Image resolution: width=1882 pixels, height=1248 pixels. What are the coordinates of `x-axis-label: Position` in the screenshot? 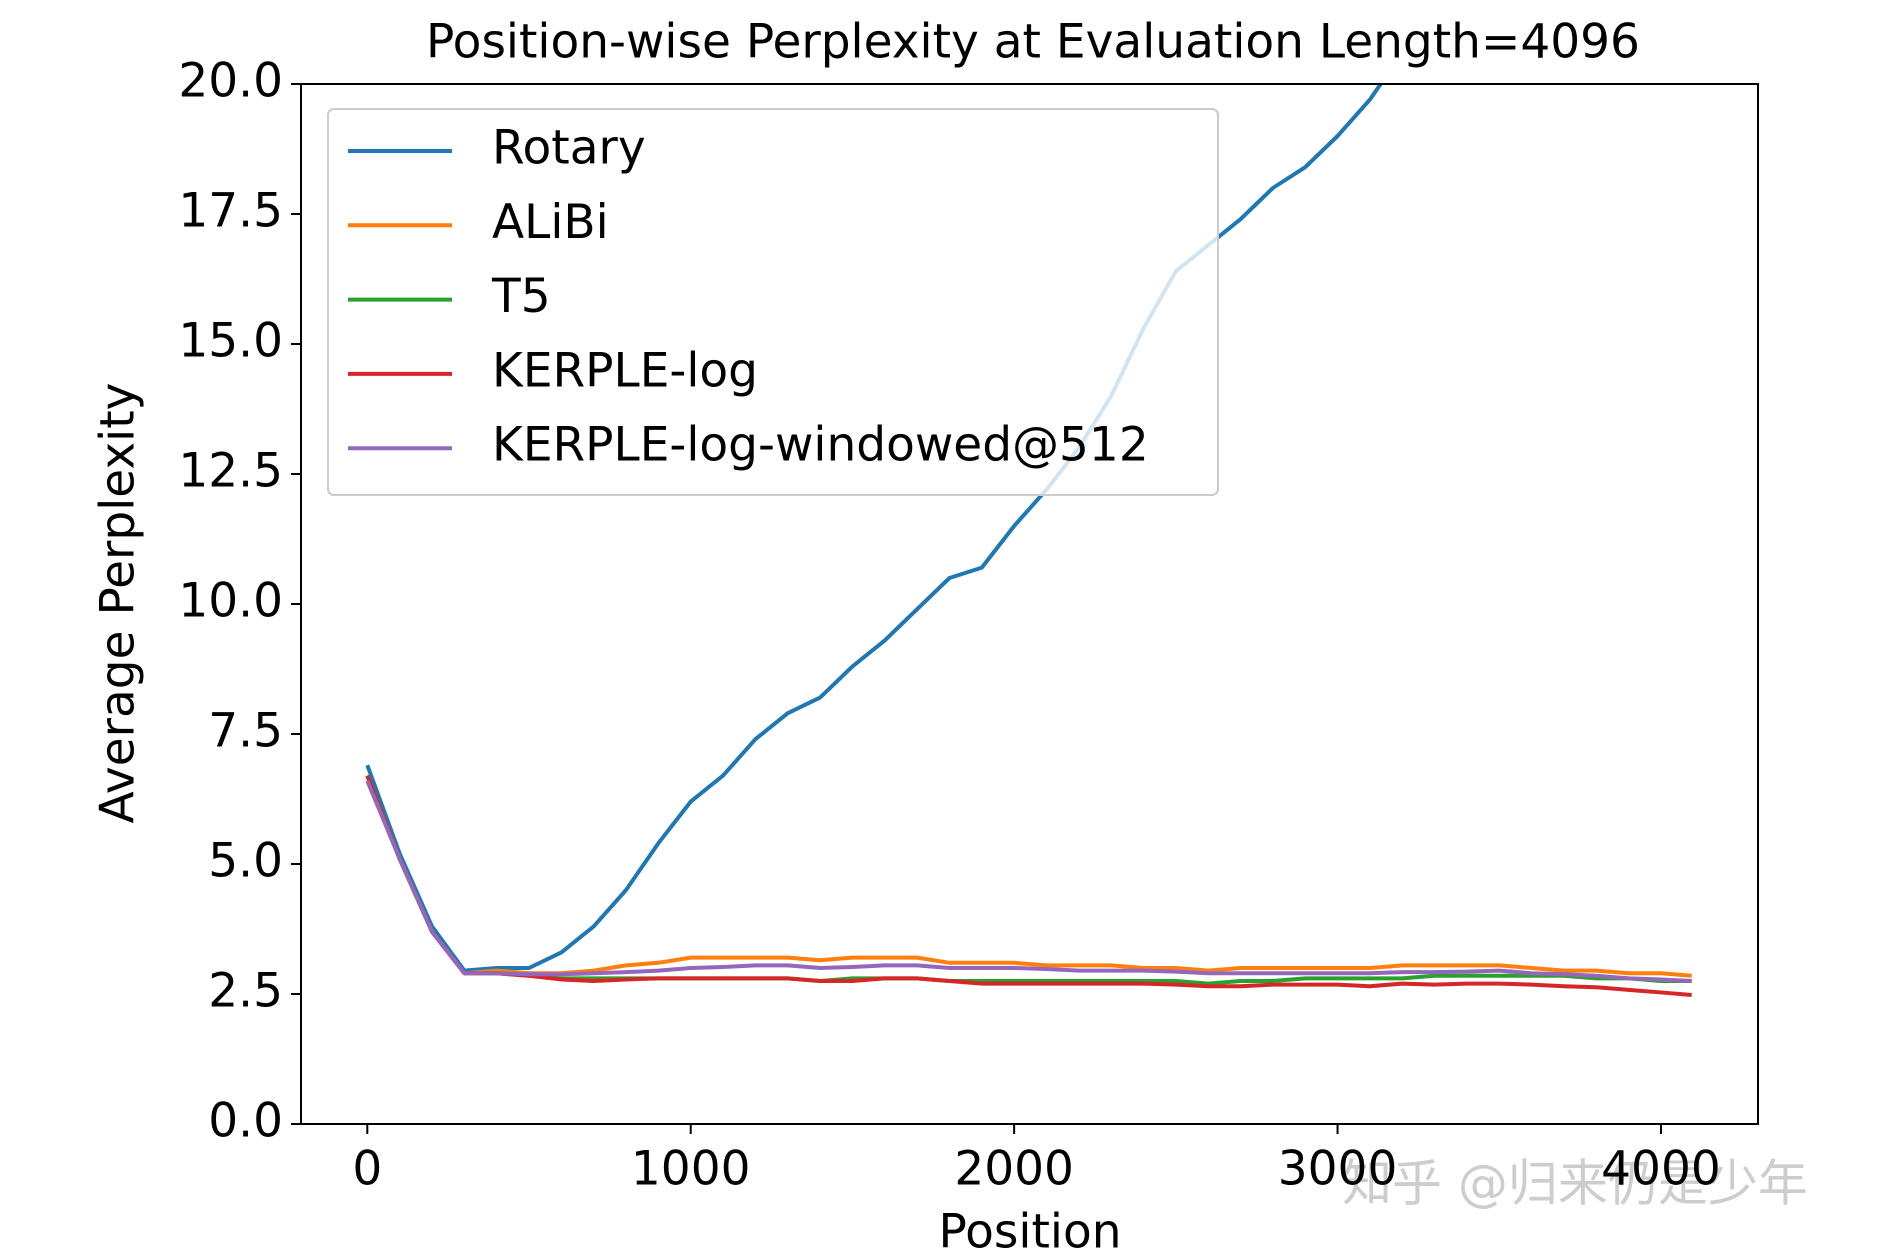 It's located at (1030, 1226).